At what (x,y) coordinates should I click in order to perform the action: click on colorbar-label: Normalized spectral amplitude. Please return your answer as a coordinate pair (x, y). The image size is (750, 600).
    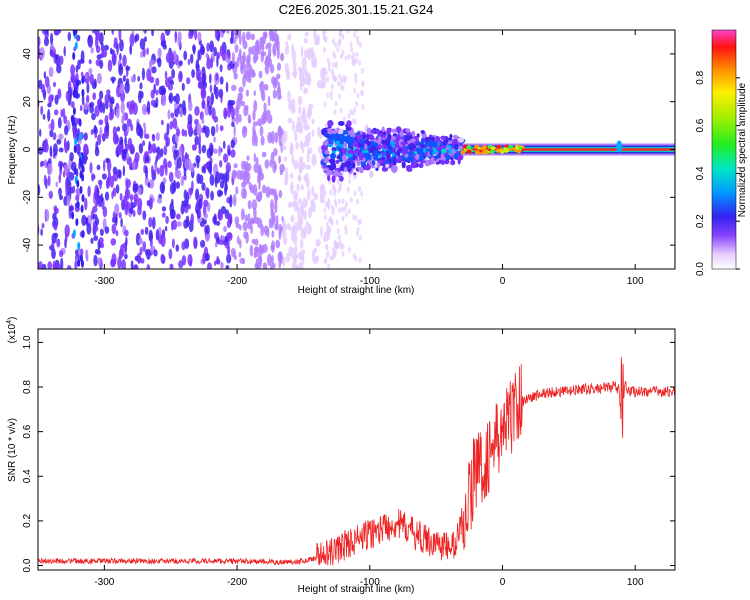
    Looking at the image, I should click on (742, 149).